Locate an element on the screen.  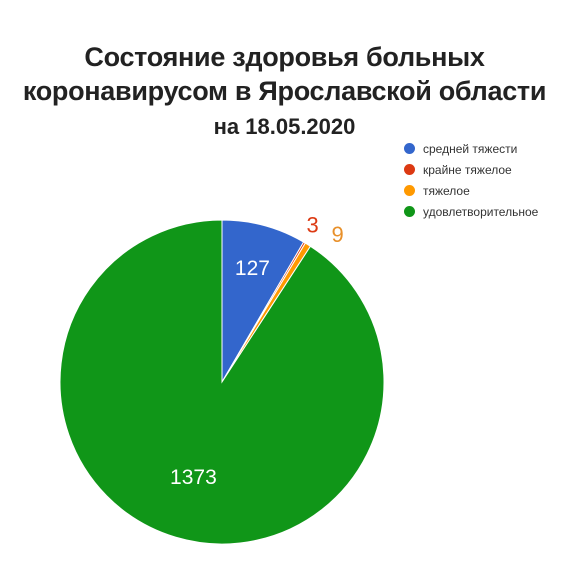
legend-item-2: крайне тяжелое is located at coordinates (471, 169).